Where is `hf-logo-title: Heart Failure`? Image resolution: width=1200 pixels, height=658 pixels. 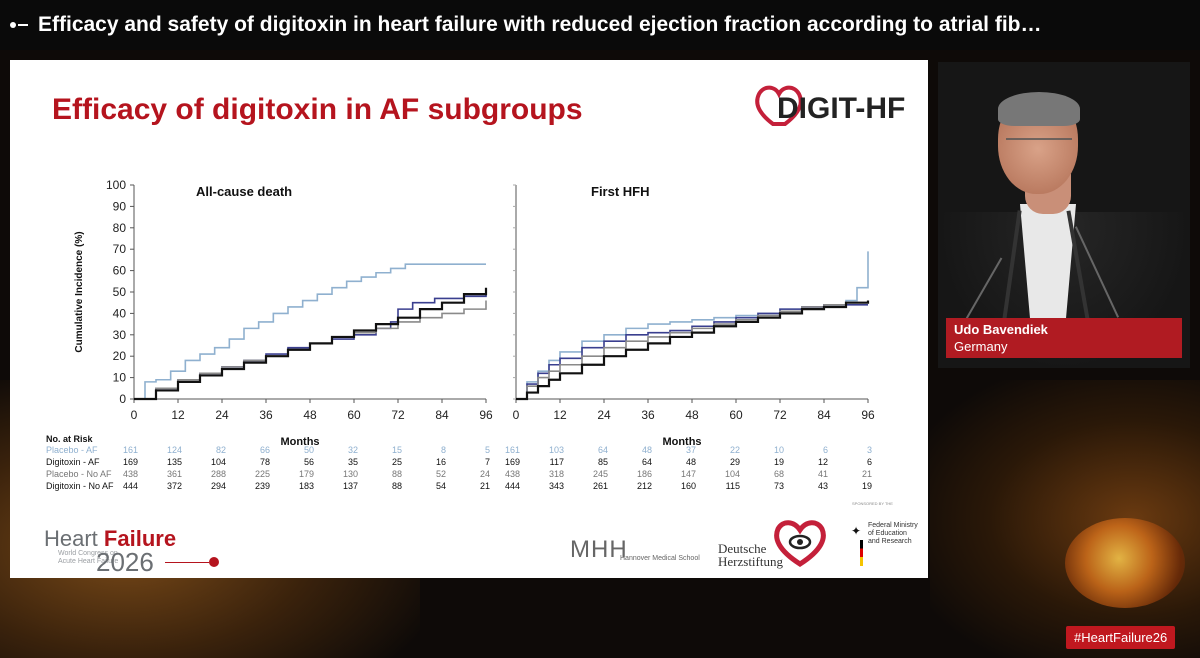 hf-logo-title: Heart Failure is located at coordinates (110, 538).